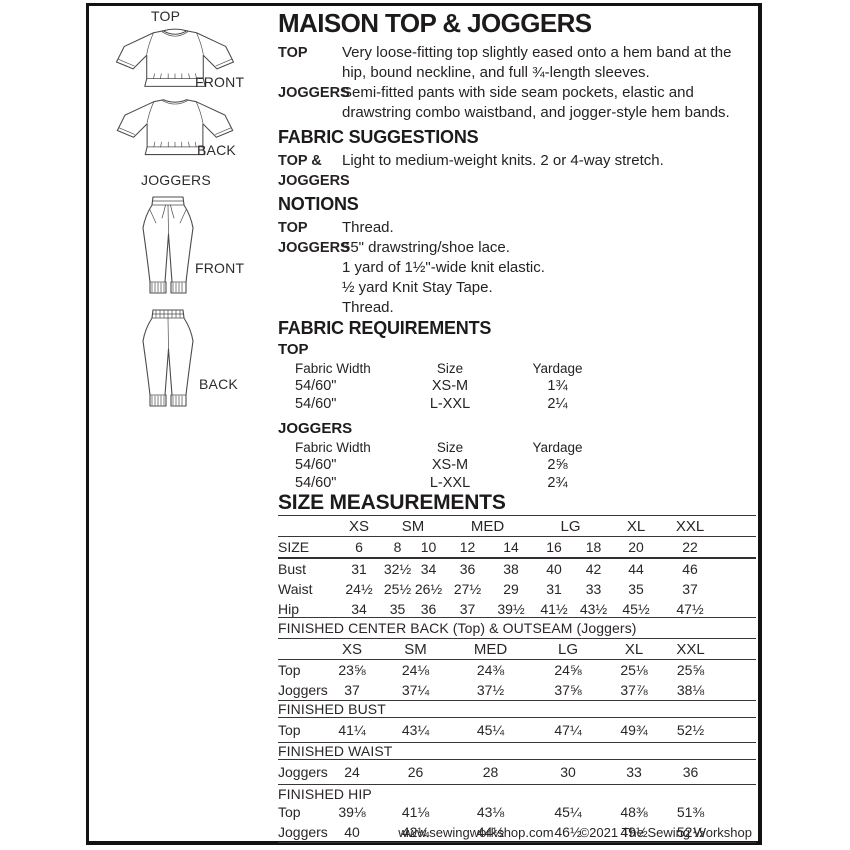  I want to click on cell: 2⅝, so click(557, 465).